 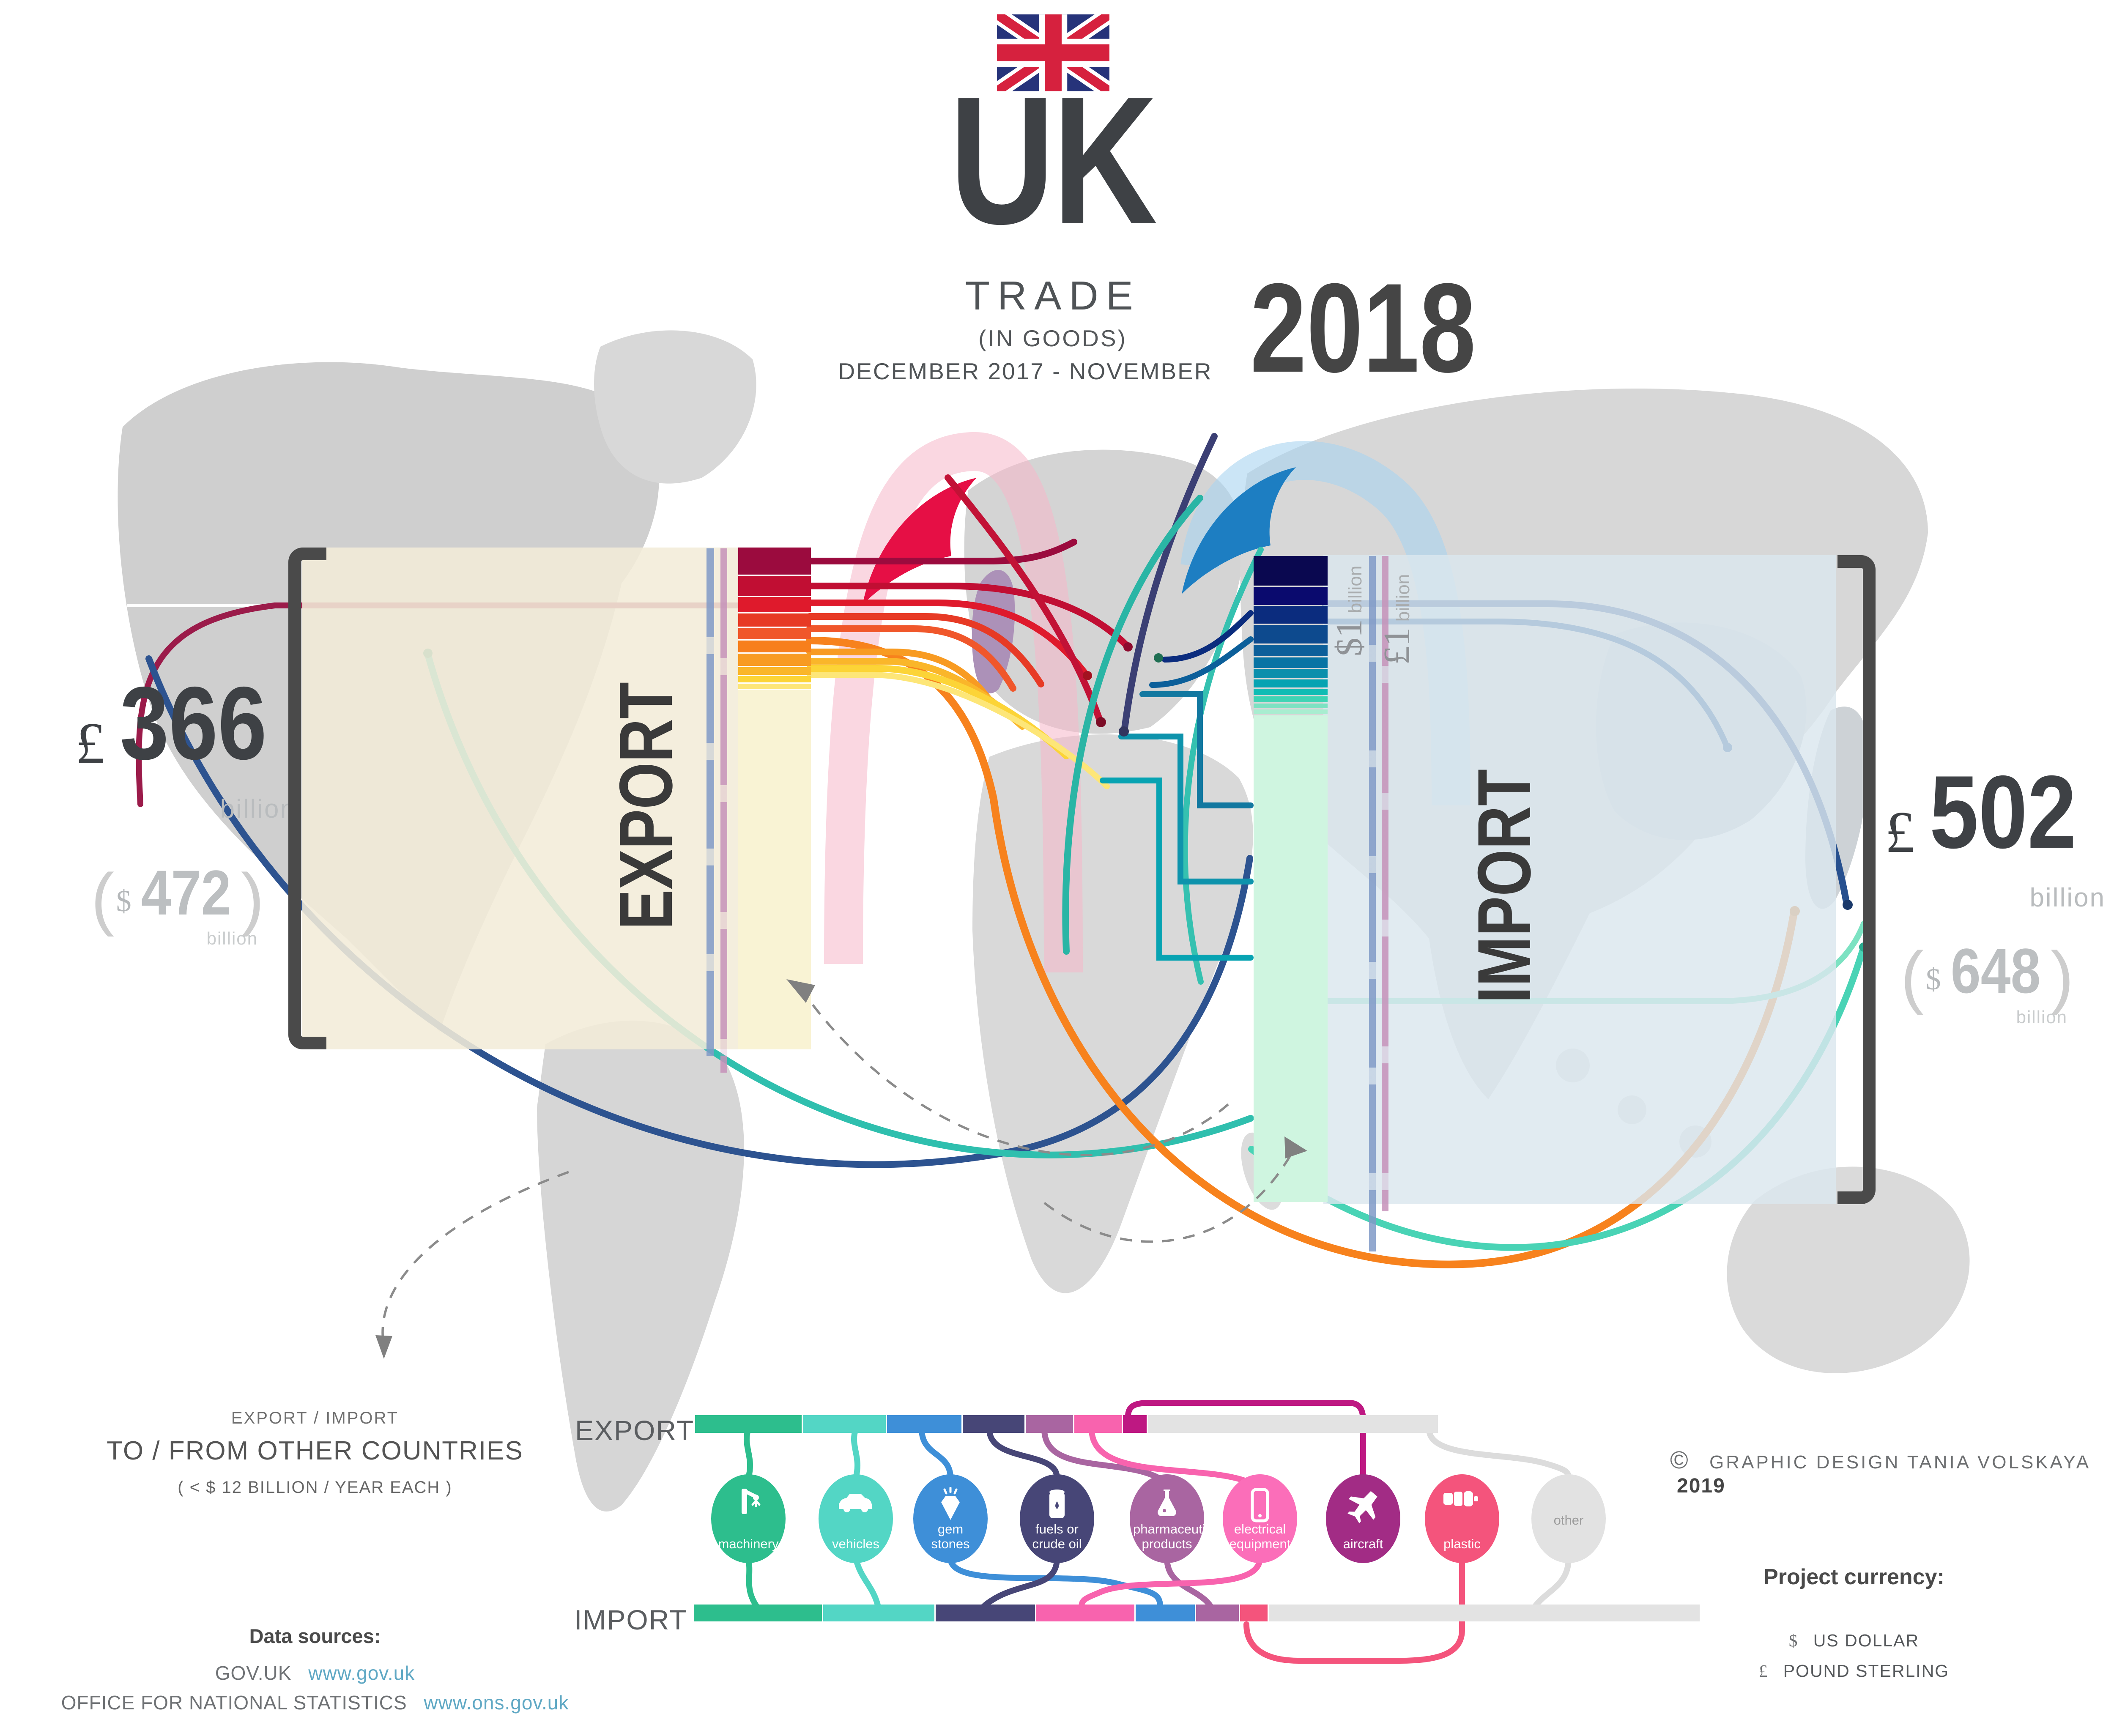 I want to click on credit-year: 2019, so click(x=1701, y=1486).